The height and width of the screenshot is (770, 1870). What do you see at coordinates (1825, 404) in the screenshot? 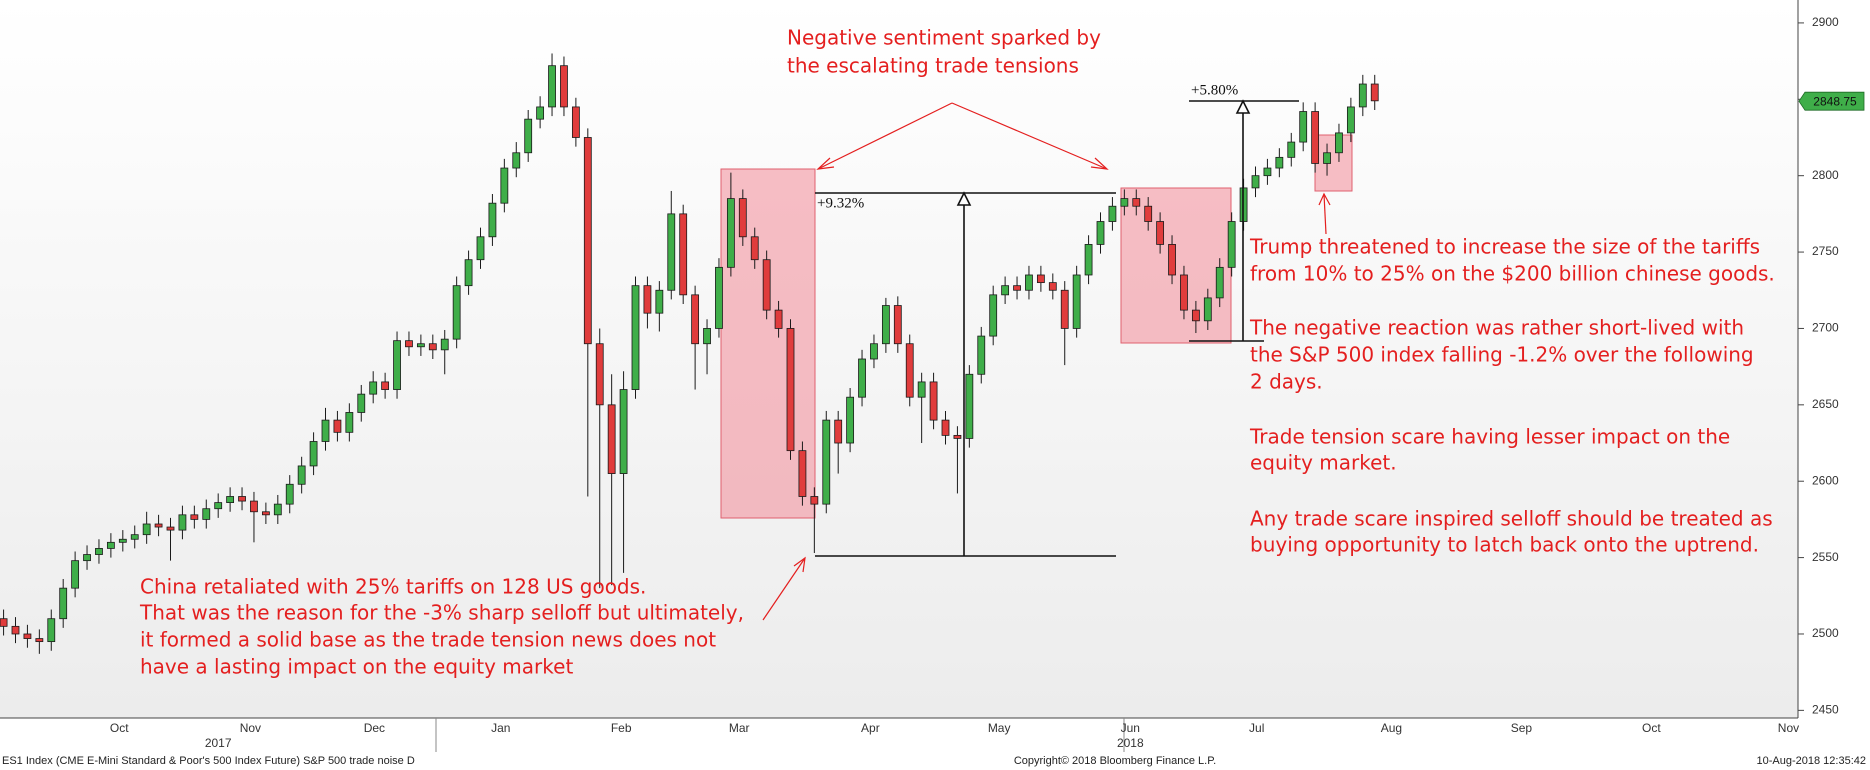
I see `y-tick-label: 2650` at bounding box center [1825, 404].